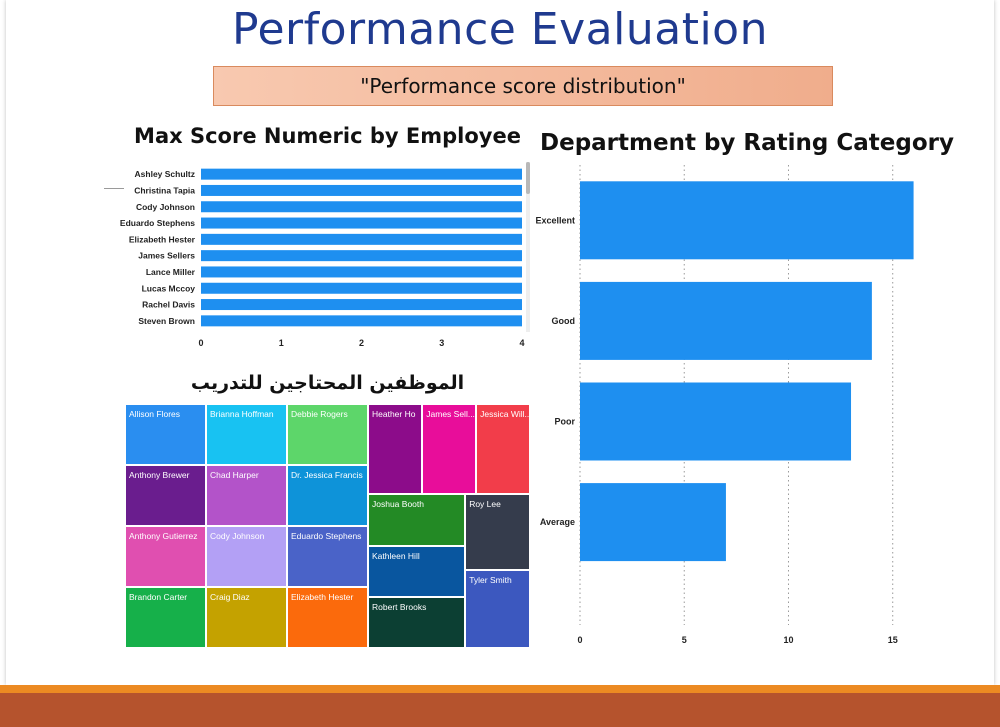  I want to click on x-tick-label: 2, so click(361, 343).